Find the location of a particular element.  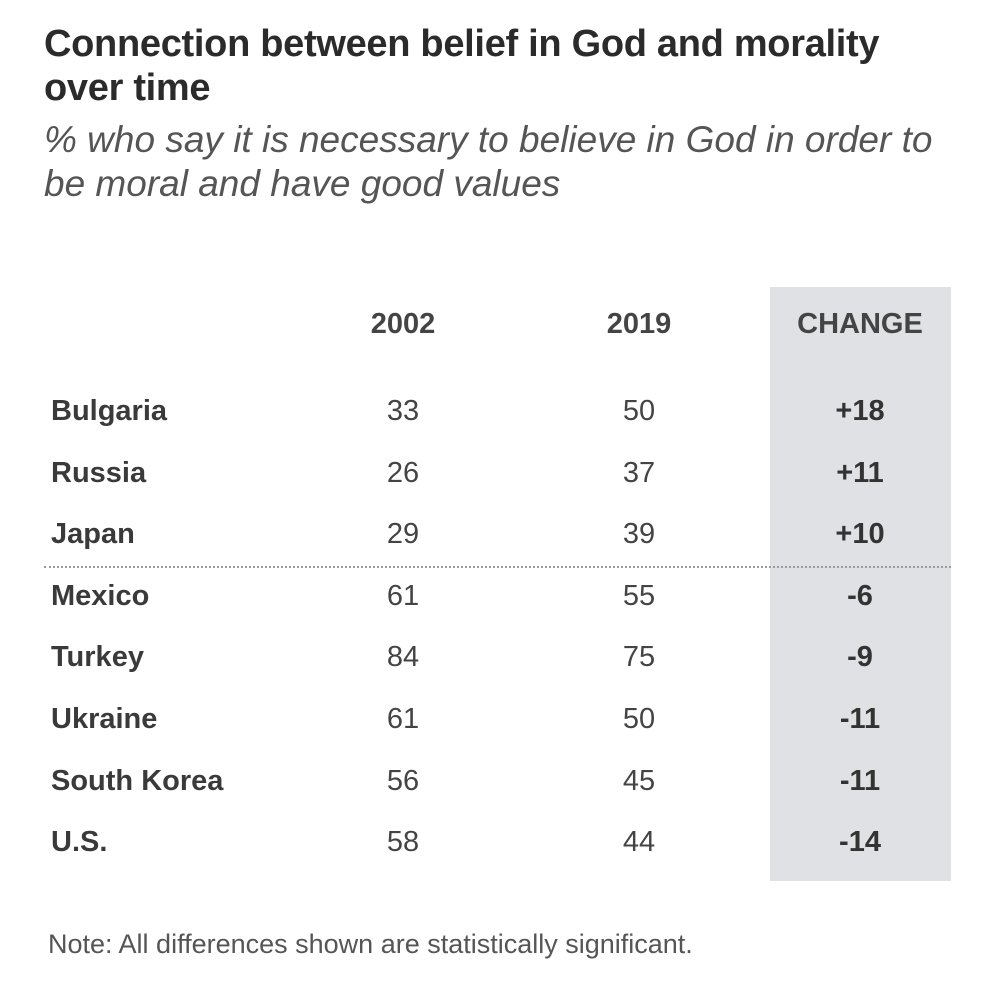

value-change: -9 is located at coordinates (860, 657).